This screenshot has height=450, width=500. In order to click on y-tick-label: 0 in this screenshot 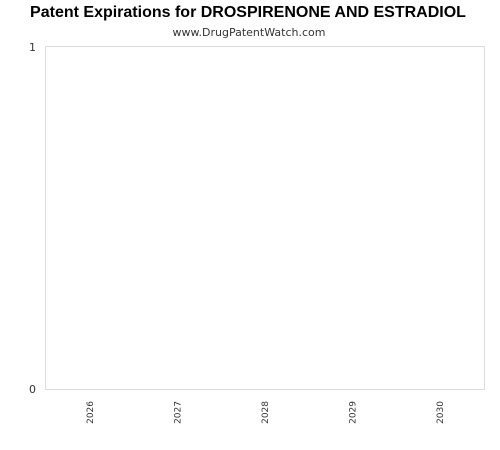, I will do `click(32, 389)`.